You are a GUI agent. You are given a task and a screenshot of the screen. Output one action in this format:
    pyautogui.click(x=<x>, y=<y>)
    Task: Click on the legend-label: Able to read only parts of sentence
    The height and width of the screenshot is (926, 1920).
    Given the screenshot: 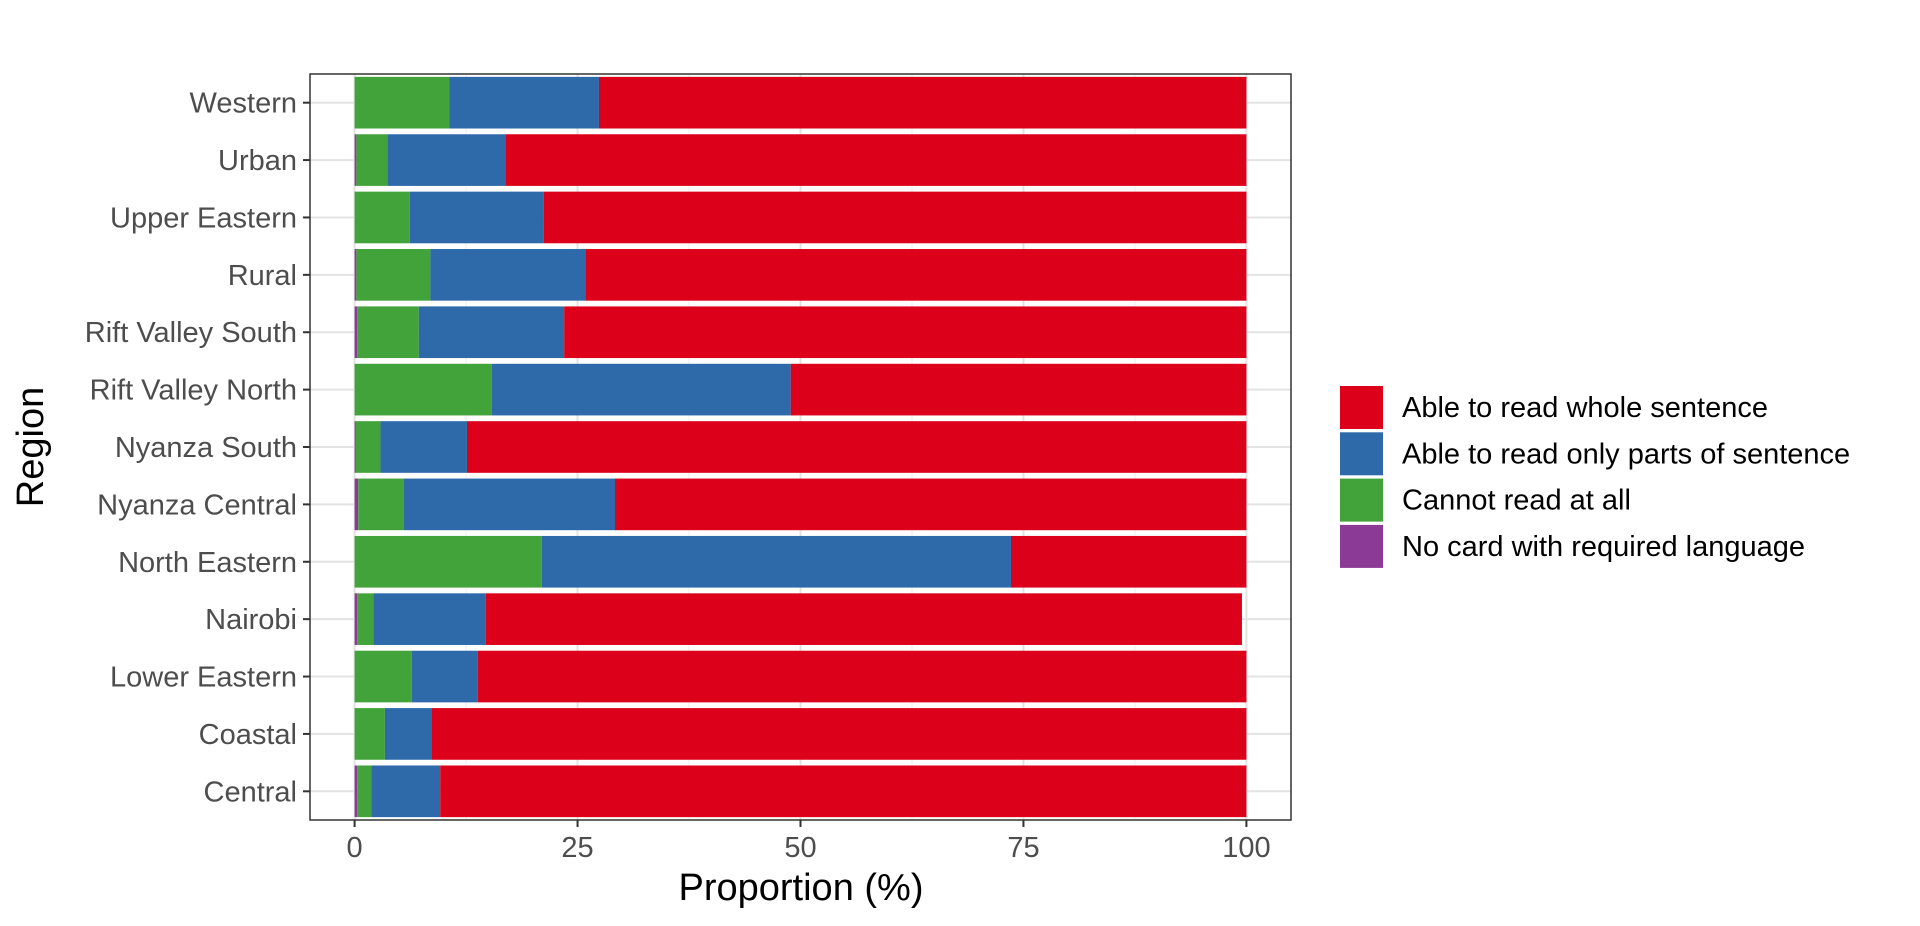 What is the action you would take?
    pyautogui.click(x=1626, y=454)
    